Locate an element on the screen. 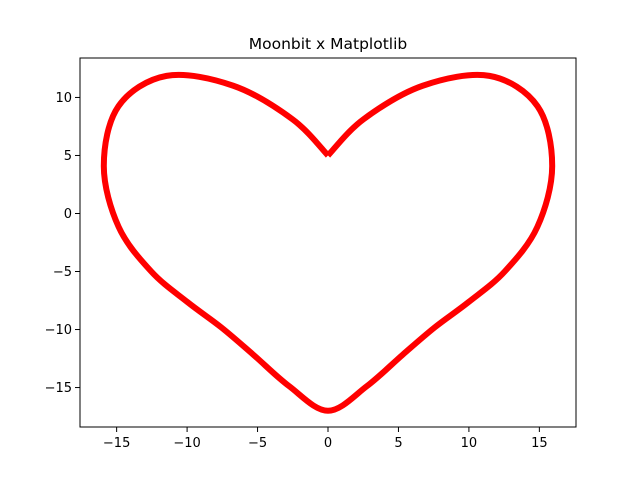 The height and width of the screenshot is (480, 640). y-tick-label: −15 is located at coordinates (58, 388).